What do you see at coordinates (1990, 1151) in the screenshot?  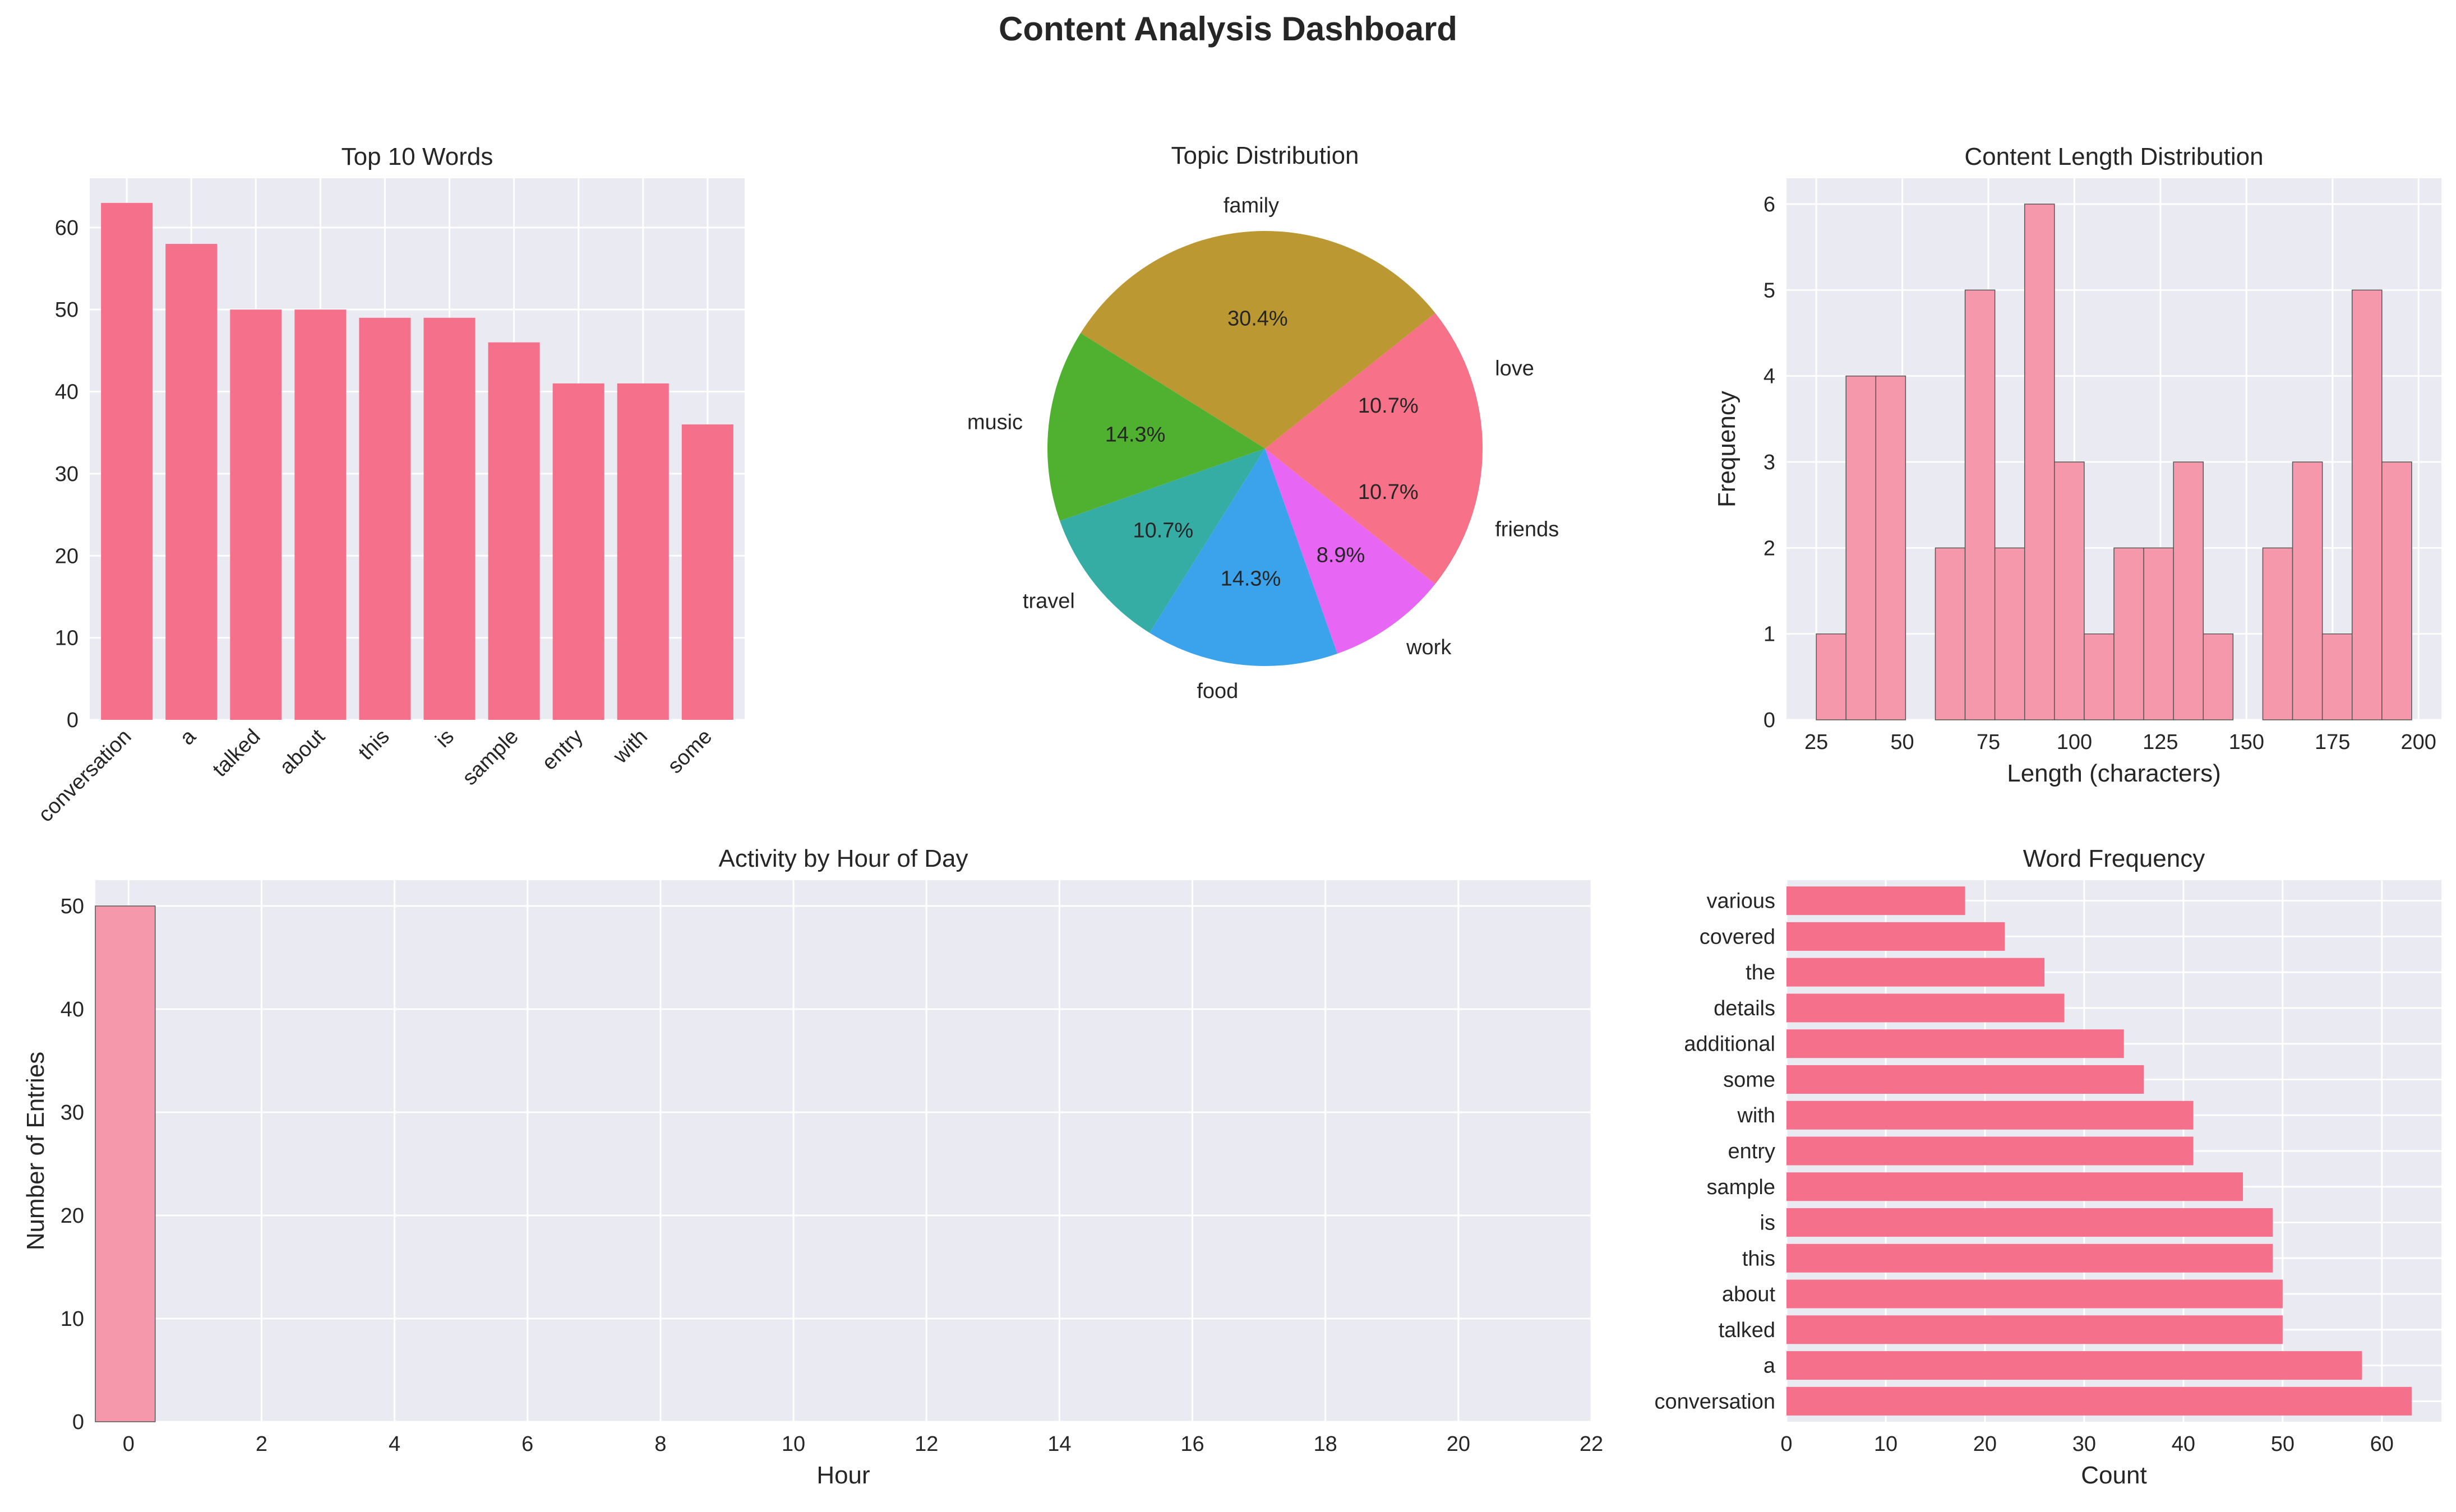 I see `bar-entry` at bounding box center [1990, 1151].